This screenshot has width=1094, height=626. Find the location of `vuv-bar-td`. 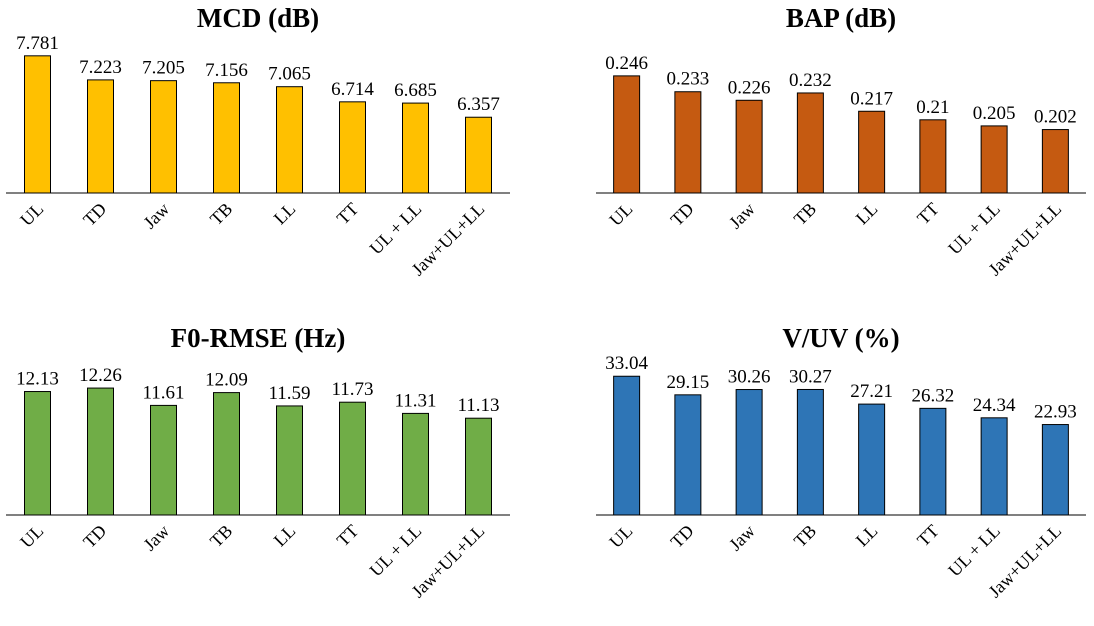

vuv-bar-td is located at coordinates (688, 455).